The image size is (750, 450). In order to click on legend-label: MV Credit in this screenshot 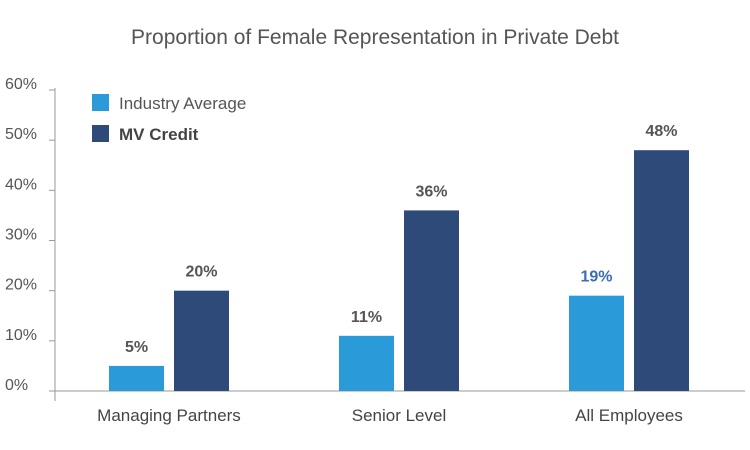, I will do `click(159, 134)`.